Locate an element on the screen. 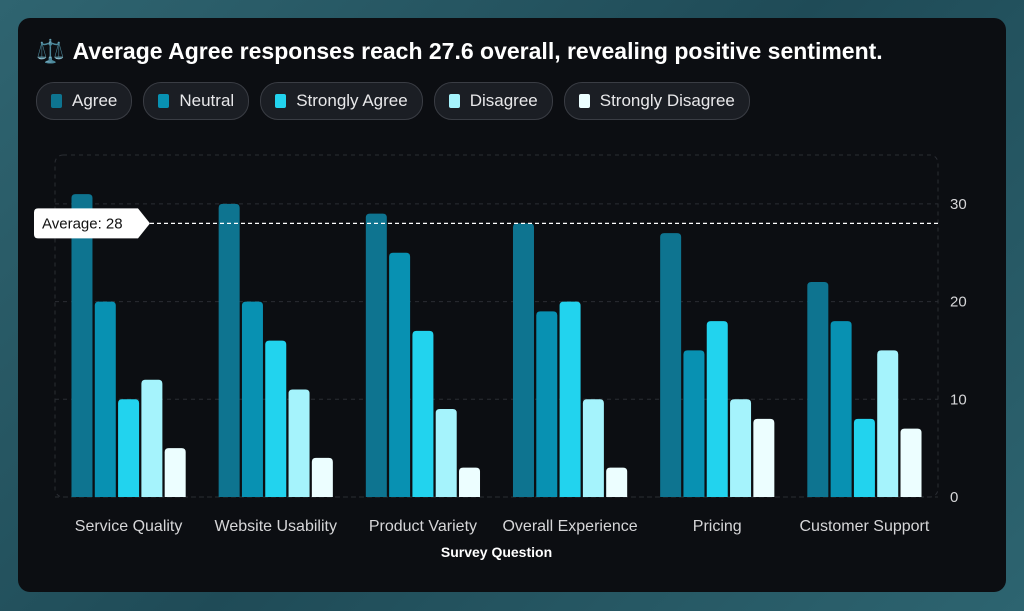 The height and width of the screenshot is (611, 1024). y-tick-label: 10 is located at coordinates (958, 399).